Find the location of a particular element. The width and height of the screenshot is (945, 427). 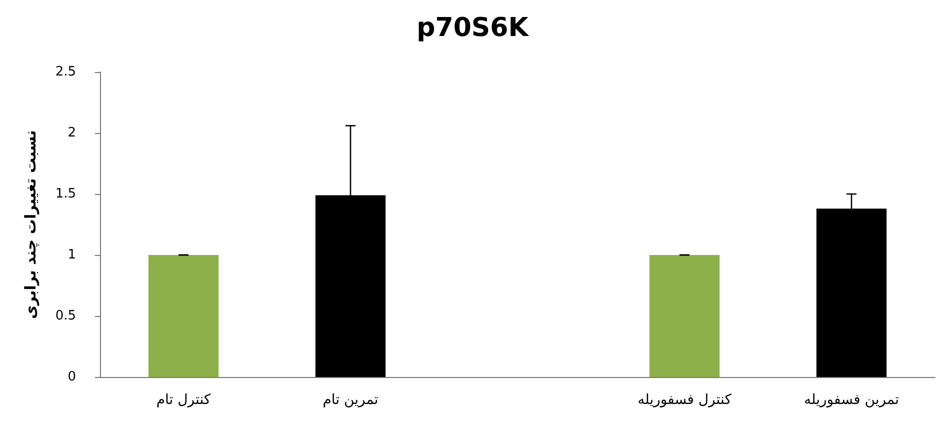

y-axis-title: نسبت تغییرات چند برابری is located at coordinates (31, 224).